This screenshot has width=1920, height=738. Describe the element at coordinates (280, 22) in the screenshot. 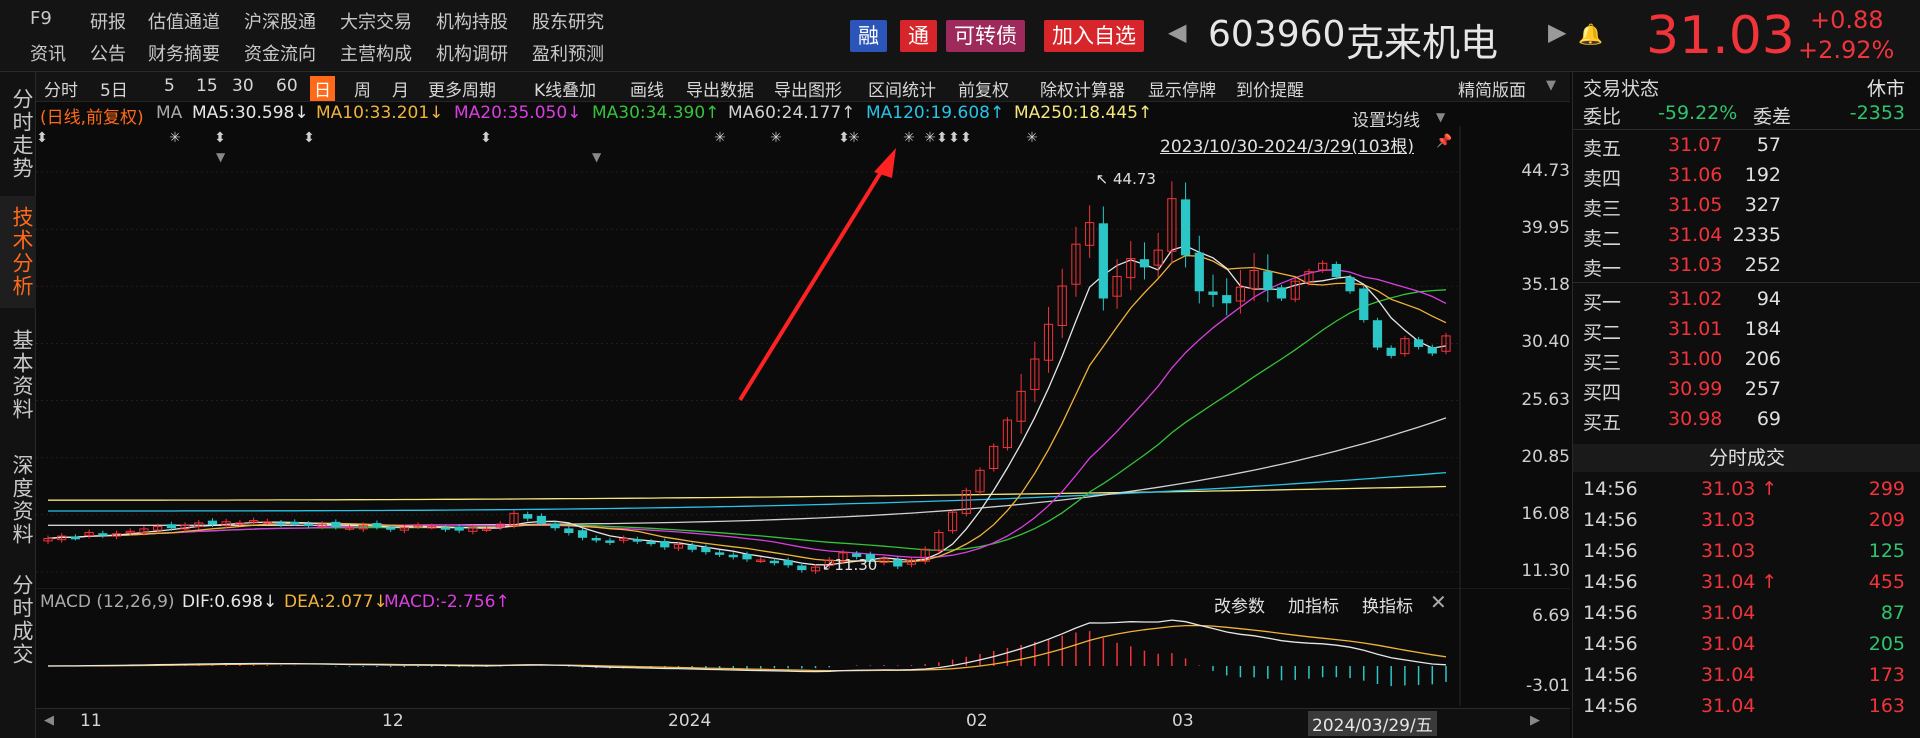

I see `top-nav-3: 沪深股通` at that location.